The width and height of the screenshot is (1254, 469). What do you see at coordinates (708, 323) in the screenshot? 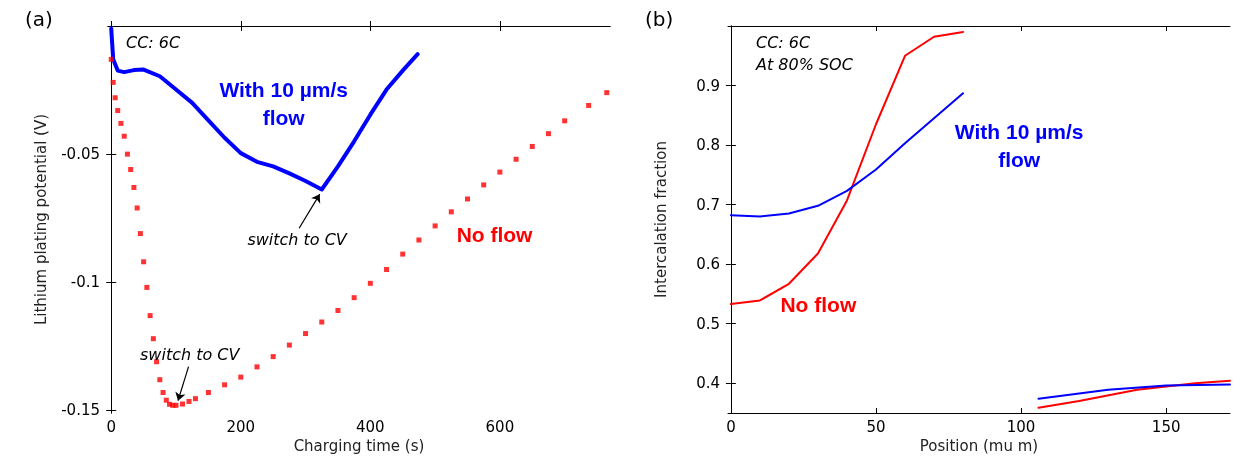
I see `y-tick-label: 0.5` at bounding box center [708, 323].